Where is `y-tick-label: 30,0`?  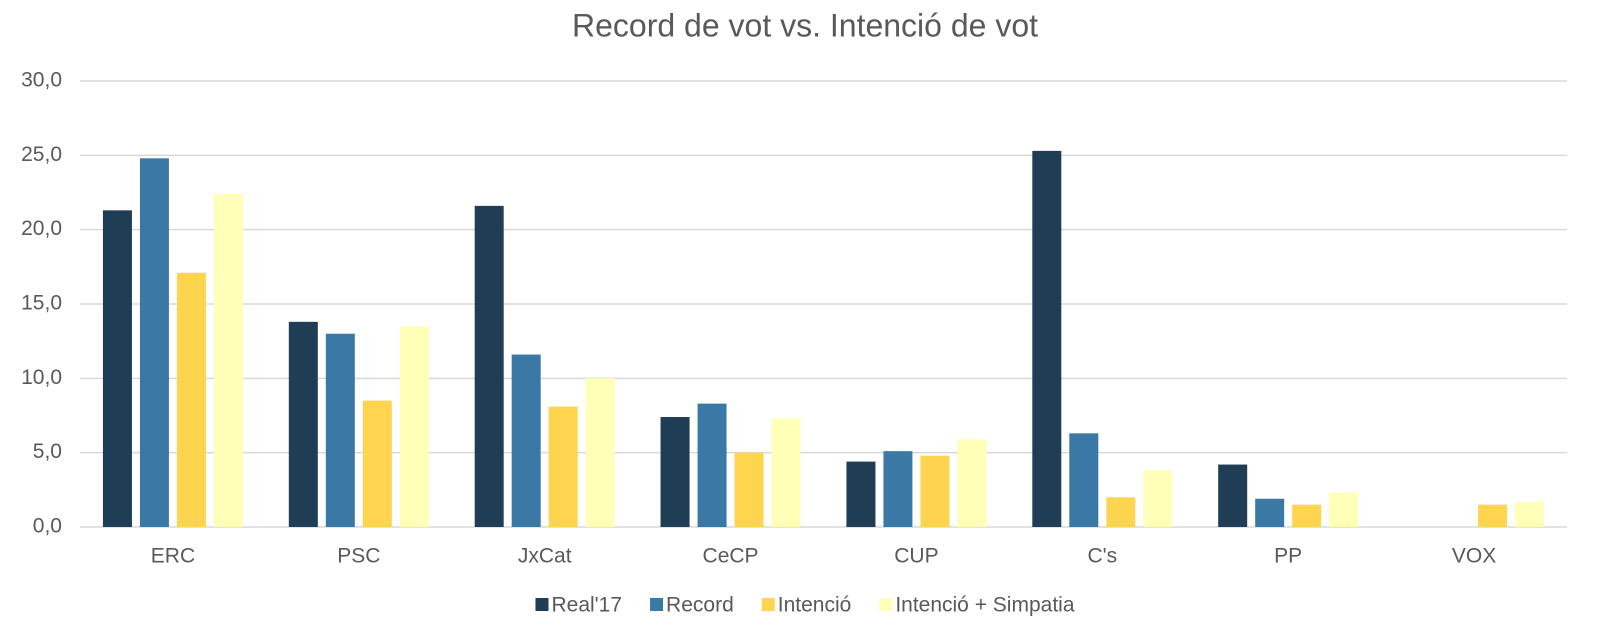
y-tick-label: 30,0 is located at coordinates (41, 80).